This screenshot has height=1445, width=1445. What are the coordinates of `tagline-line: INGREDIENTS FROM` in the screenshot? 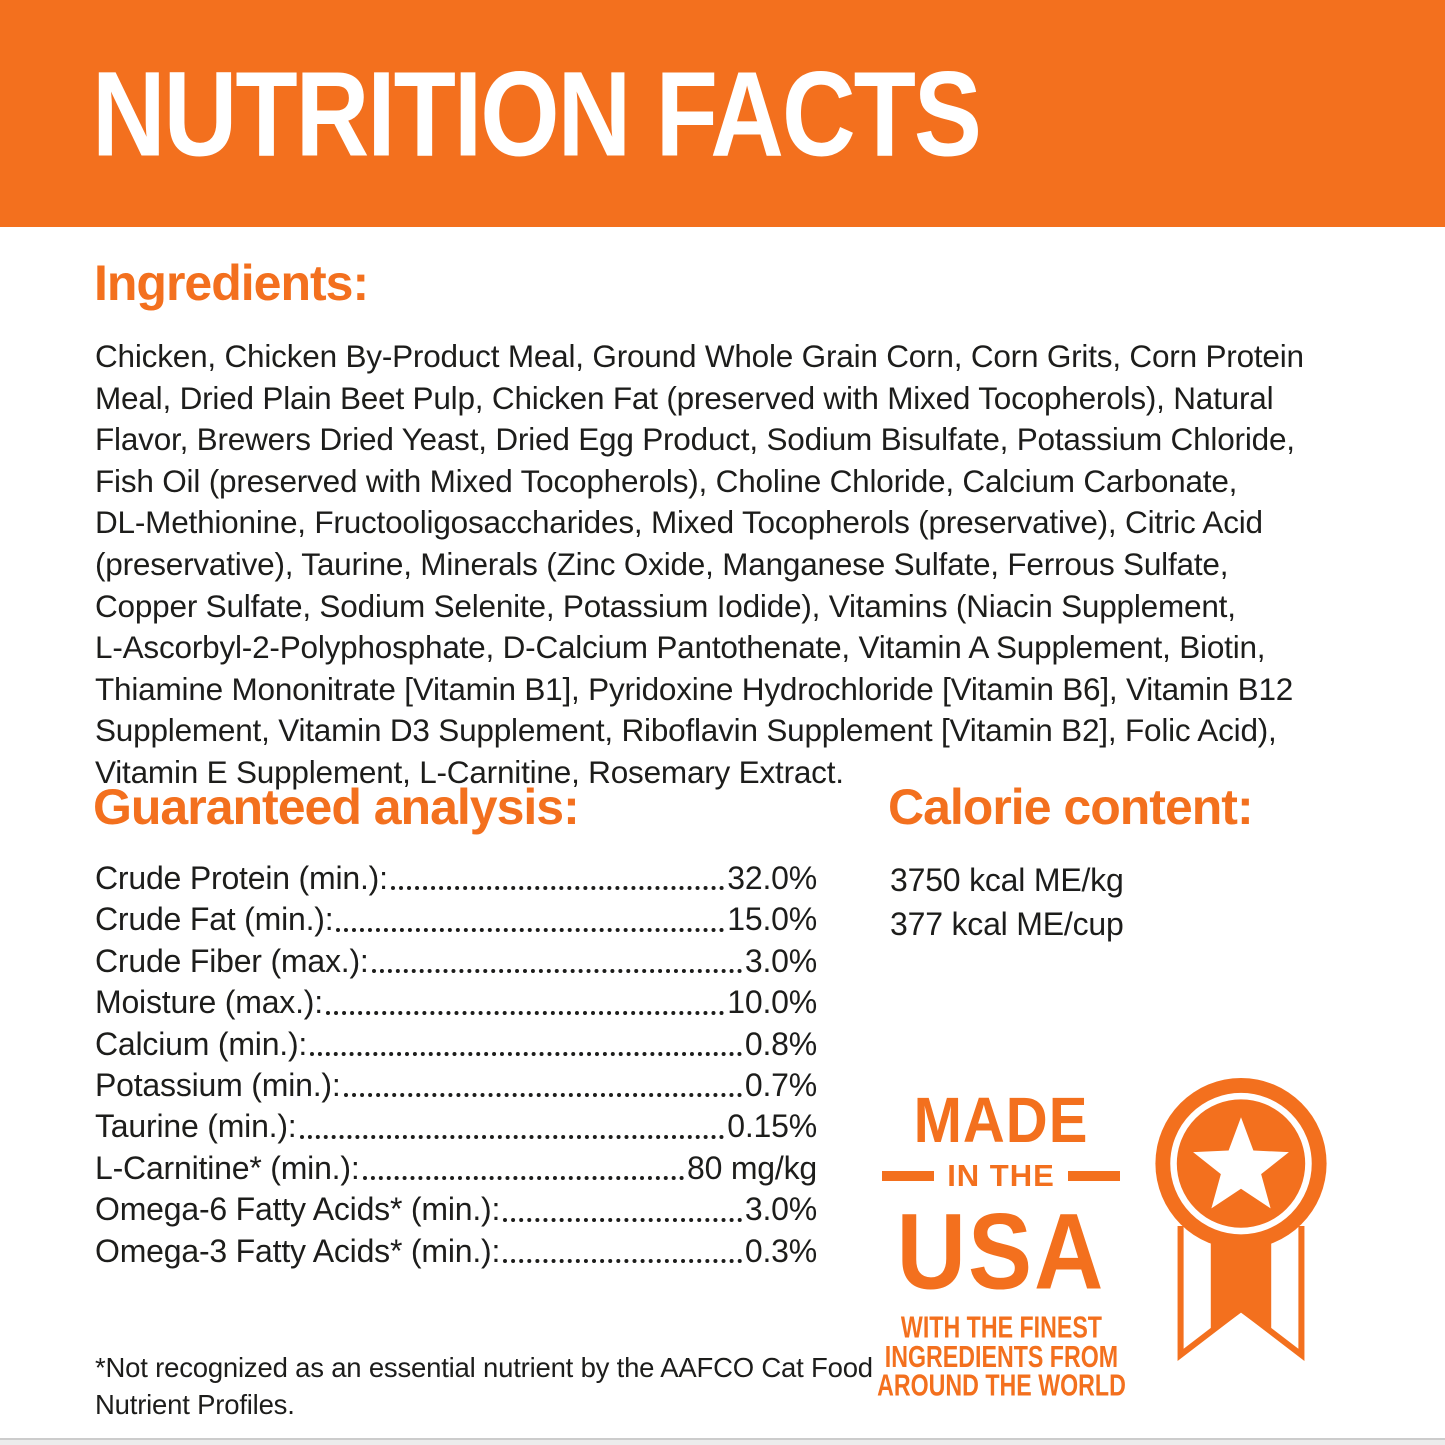 It's located at (1001, 1356).